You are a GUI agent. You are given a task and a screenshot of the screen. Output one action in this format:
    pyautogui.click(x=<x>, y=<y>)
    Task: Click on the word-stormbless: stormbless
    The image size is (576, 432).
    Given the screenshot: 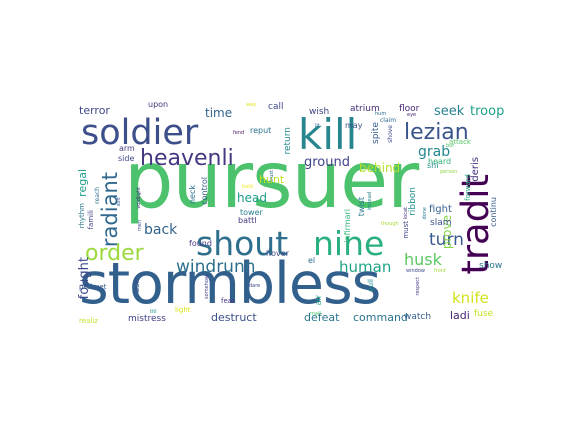 What is the action you would take?
    pyautogui.click(x=230, y=284)
    